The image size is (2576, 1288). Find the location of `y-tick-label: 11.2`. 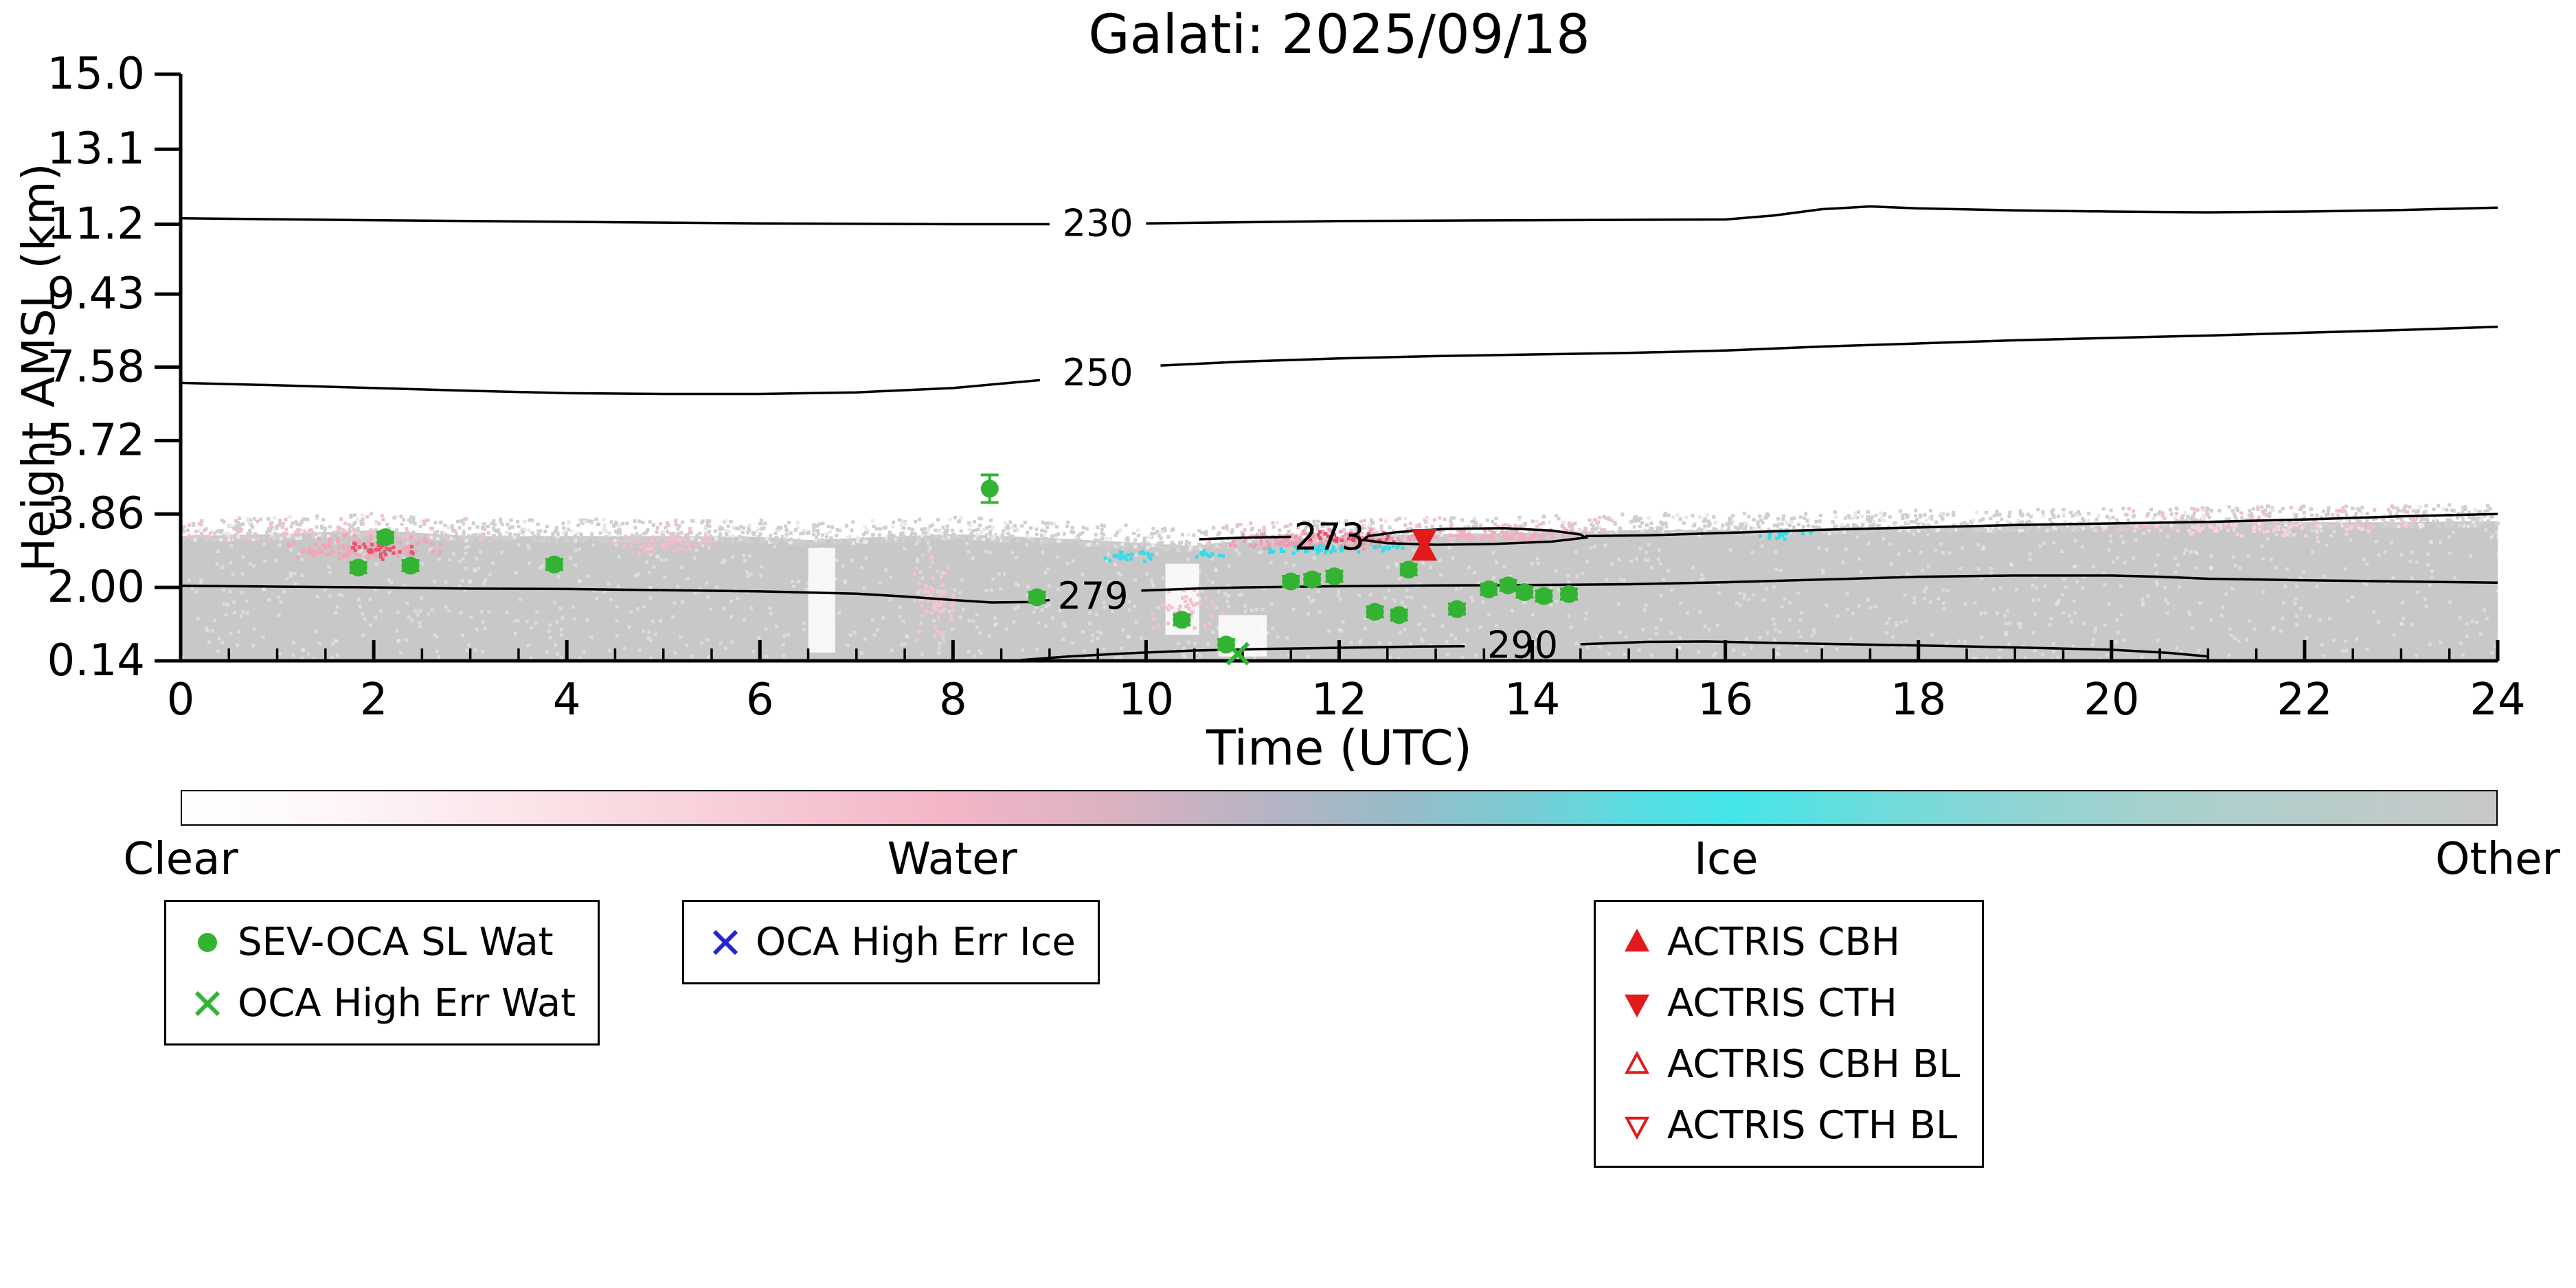

y-tick-label: 11.2 is located at coordinates (96, 224).